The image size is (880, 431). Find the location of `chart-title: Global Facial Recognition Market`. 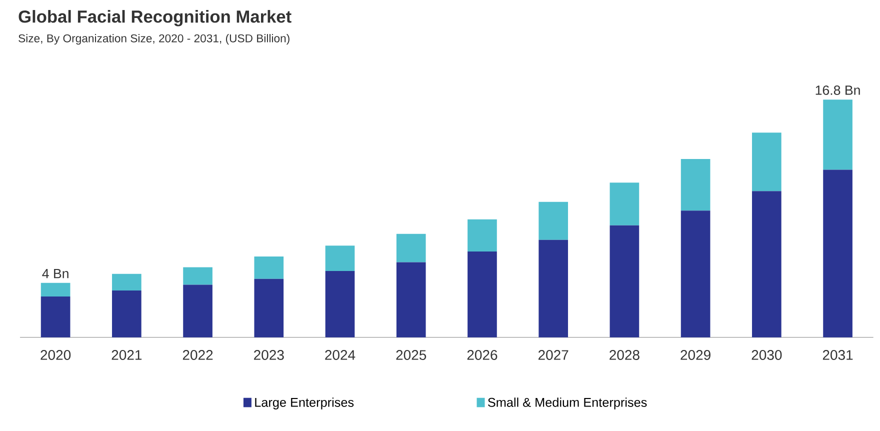

chart-title: Global Facial Recognition Market is located at coordinates (155, 18).